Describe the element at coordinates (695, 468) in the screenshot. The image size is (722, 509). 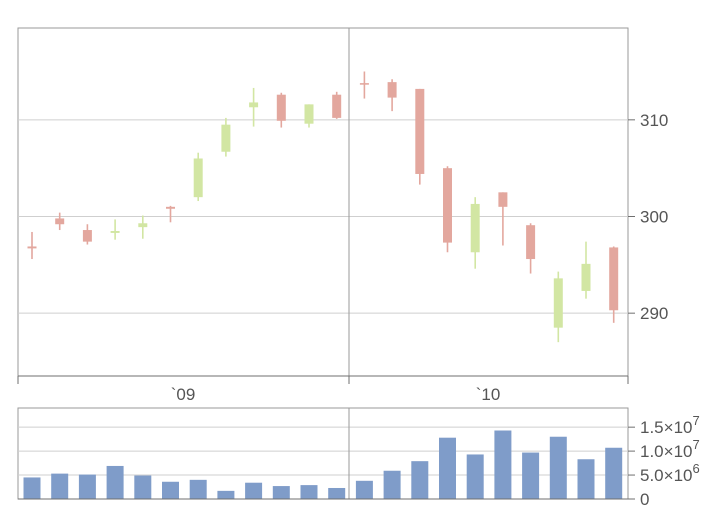
I see `volume-tick-exponent: 6` at that location.